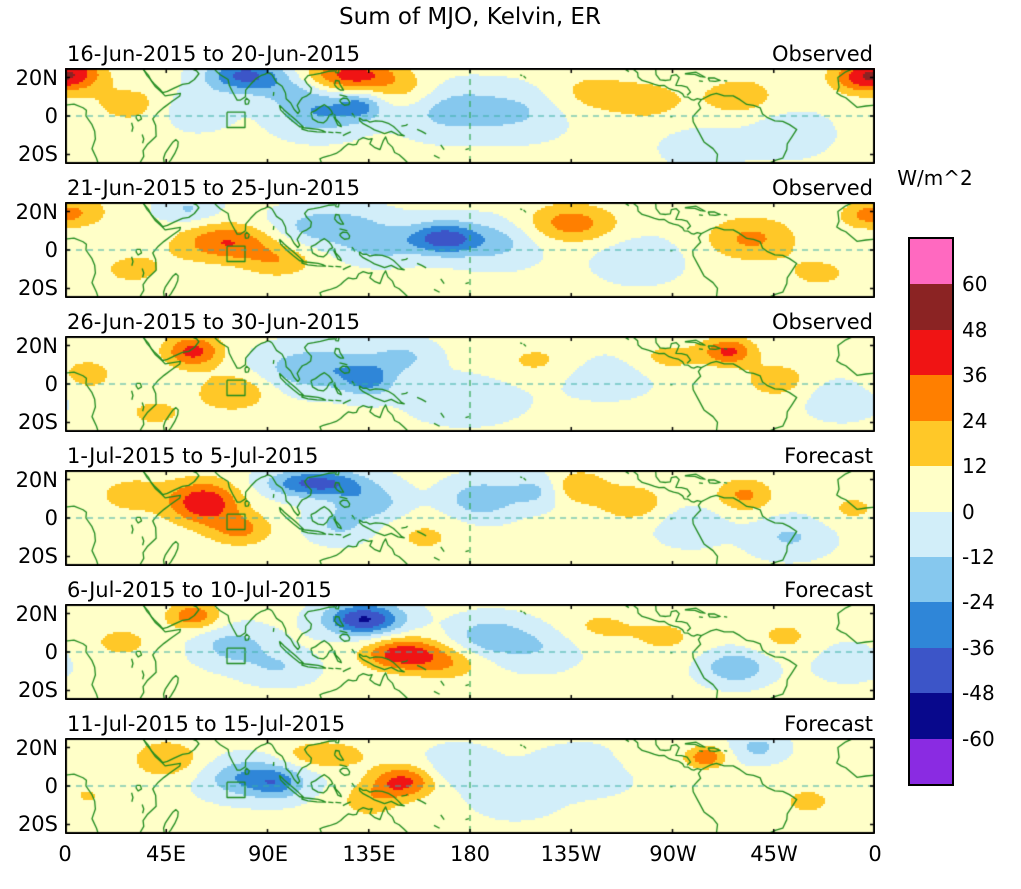 The width and height of the screenshot is (1021, 889). Describe the element at coordinates (968, 511) in the screenshot. I see `colorbar-tick-label: 0` at that location.